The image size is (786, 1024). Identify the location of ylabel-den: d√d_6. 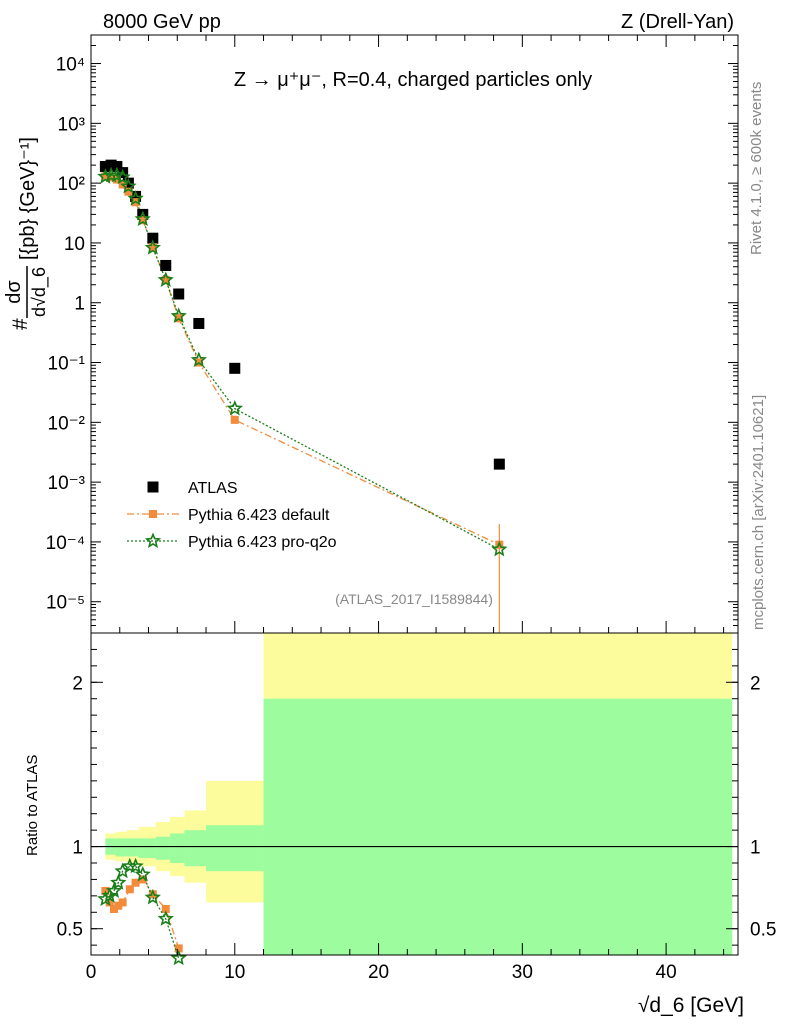
(39, 292).